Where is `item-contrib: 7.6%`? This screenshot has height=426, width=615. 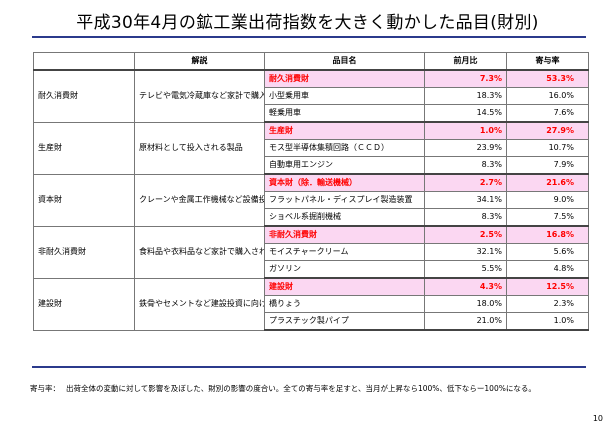
item-contrib: 7.6% is located at coordinates (547, 113).